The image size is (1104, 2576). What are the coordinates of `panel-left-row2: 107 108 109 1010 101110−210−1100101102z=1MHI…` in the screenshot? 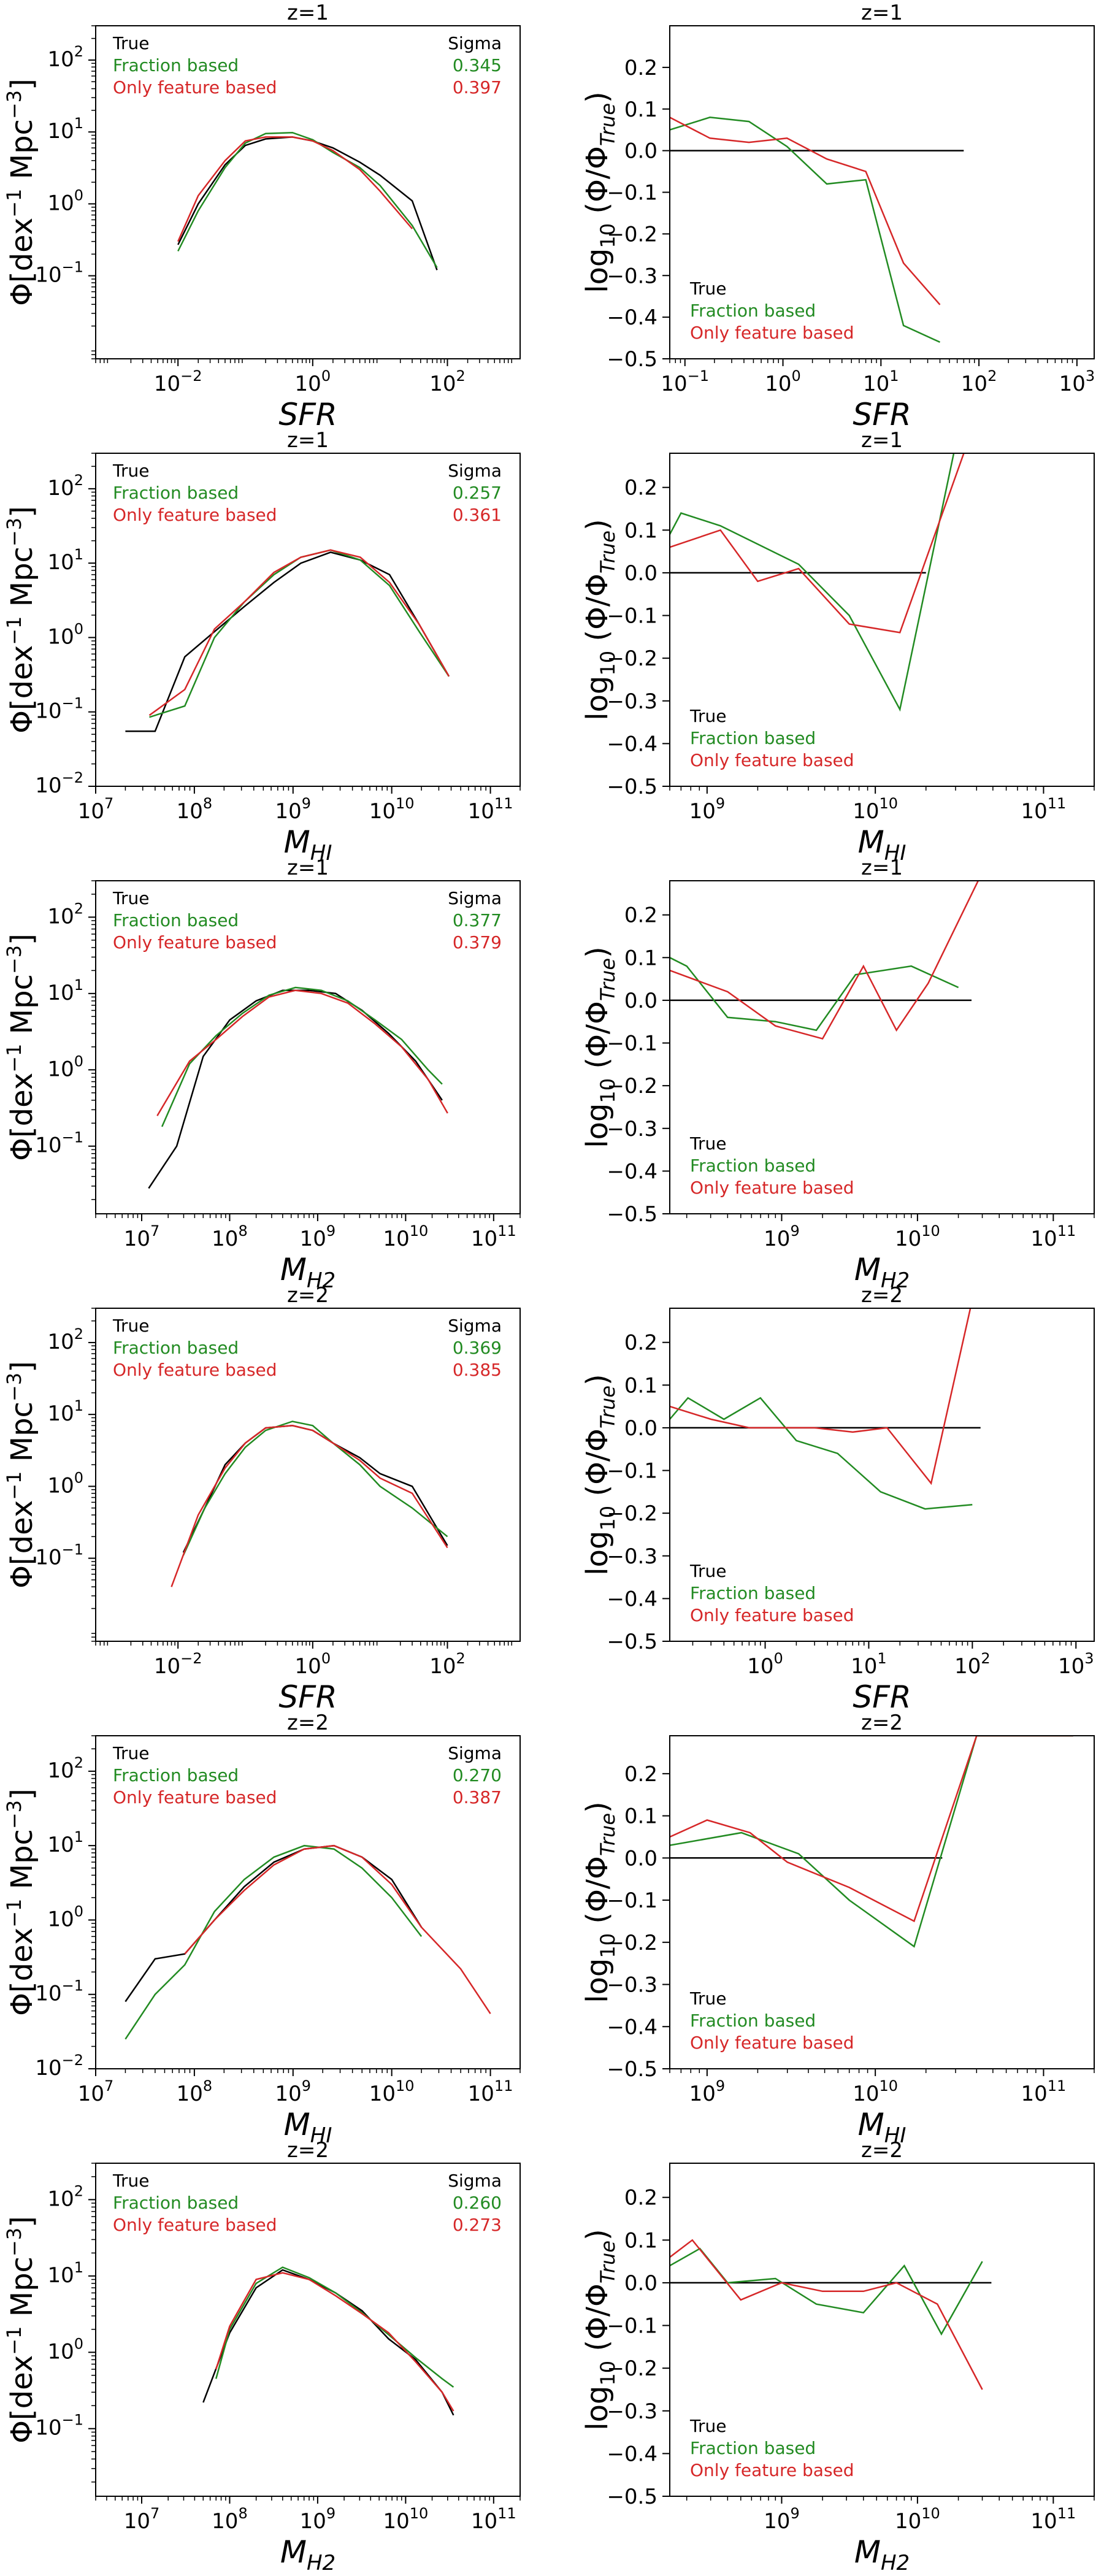 It's located at (261, 646).